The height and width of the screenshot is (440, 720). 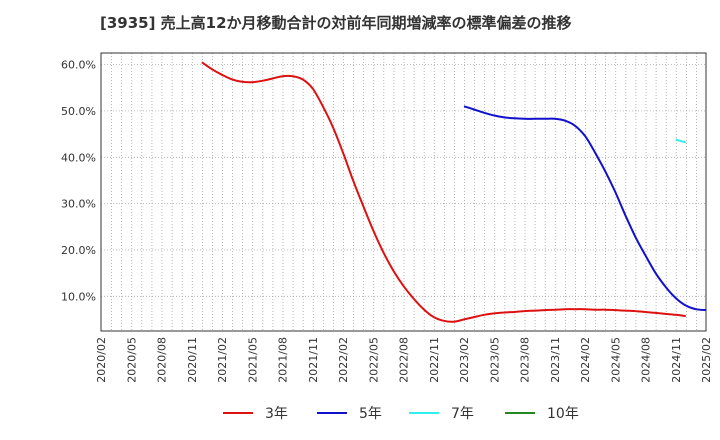 I want to click on x-tick-label: 2024/08, so click(x=646, y=360).